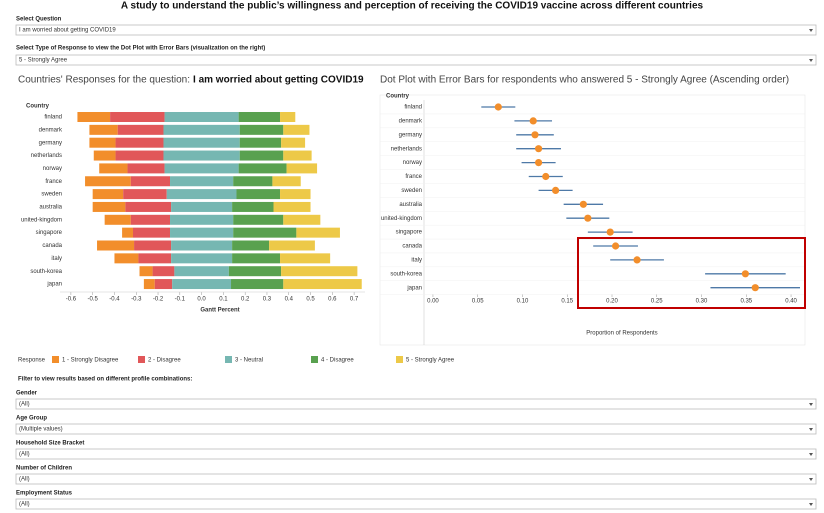  Describe the element at coordinates (310, 300) in the screenshot. I see `x-tick-label: 0.5` at that location.